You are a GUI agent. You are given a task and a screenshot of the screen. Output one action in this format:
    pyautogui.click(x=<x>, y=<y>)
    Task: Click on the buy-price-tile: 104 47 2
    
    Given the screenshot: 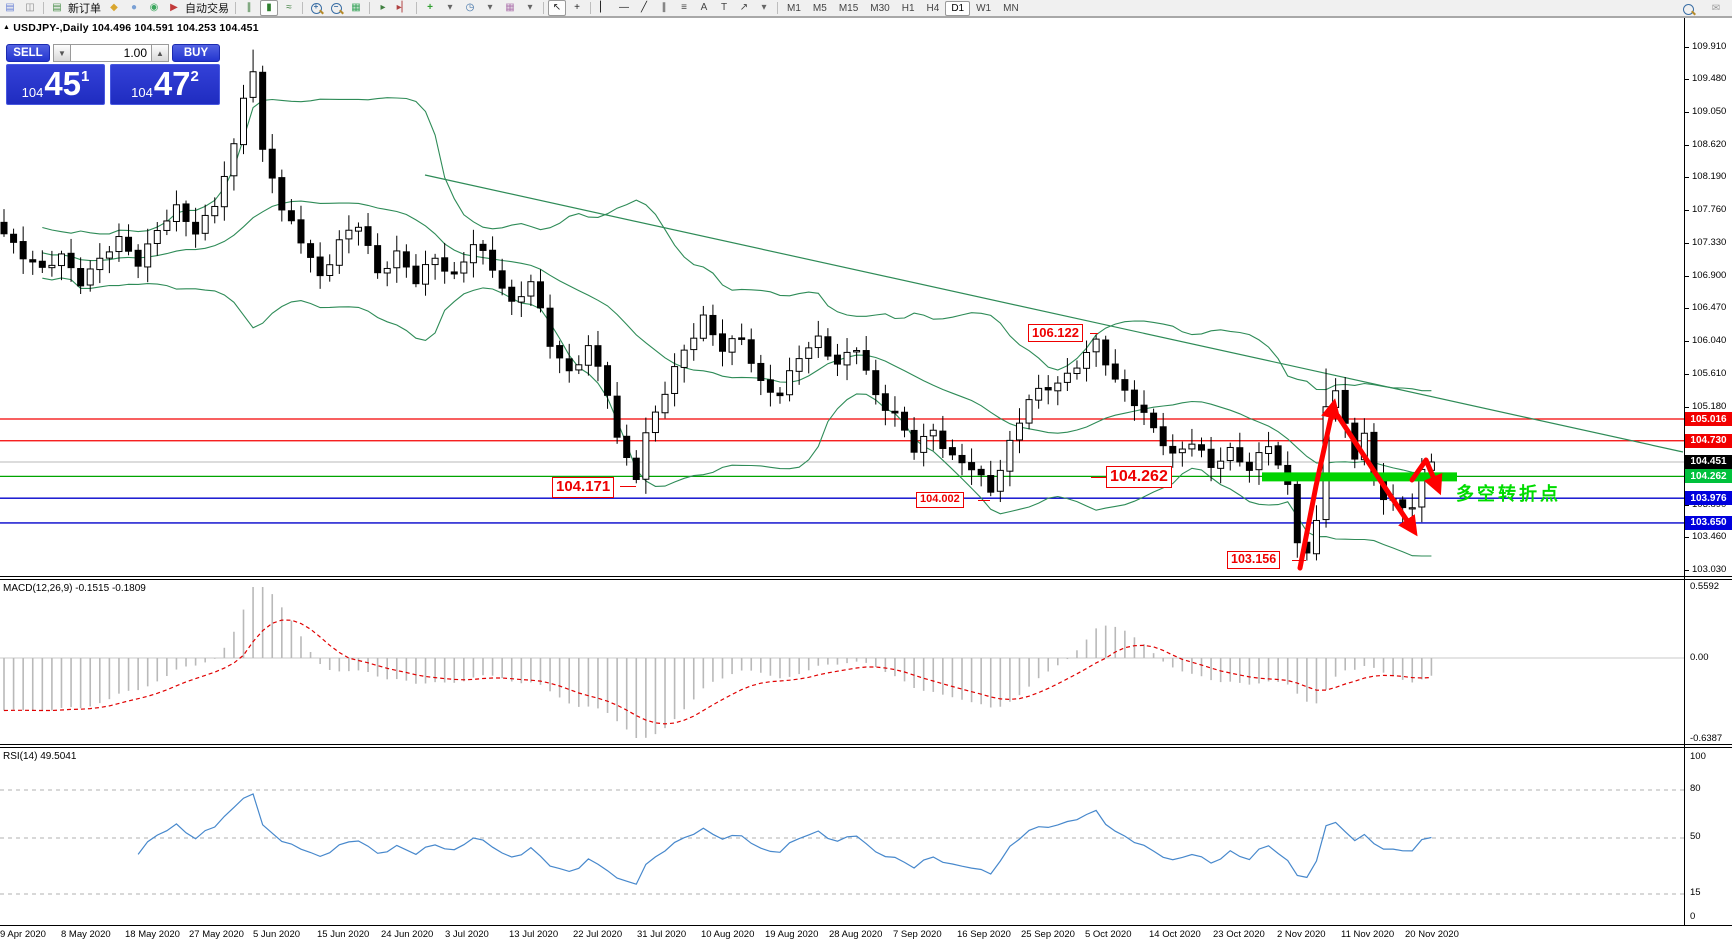 What is the action you would take?
    pyautogui.click(x=165, y=84)
    